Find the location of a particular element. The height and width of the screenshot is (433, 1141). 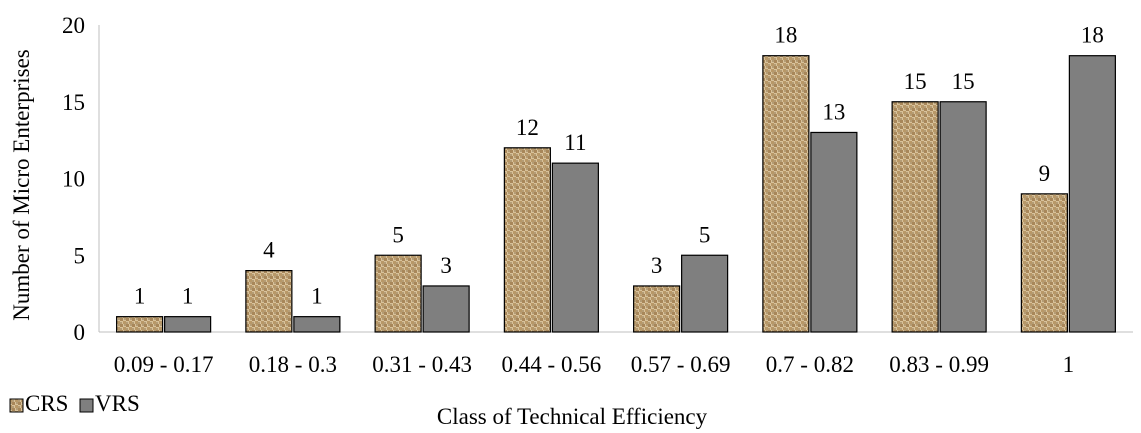

legend: CRS VRS is located at coordinates (74, 403).